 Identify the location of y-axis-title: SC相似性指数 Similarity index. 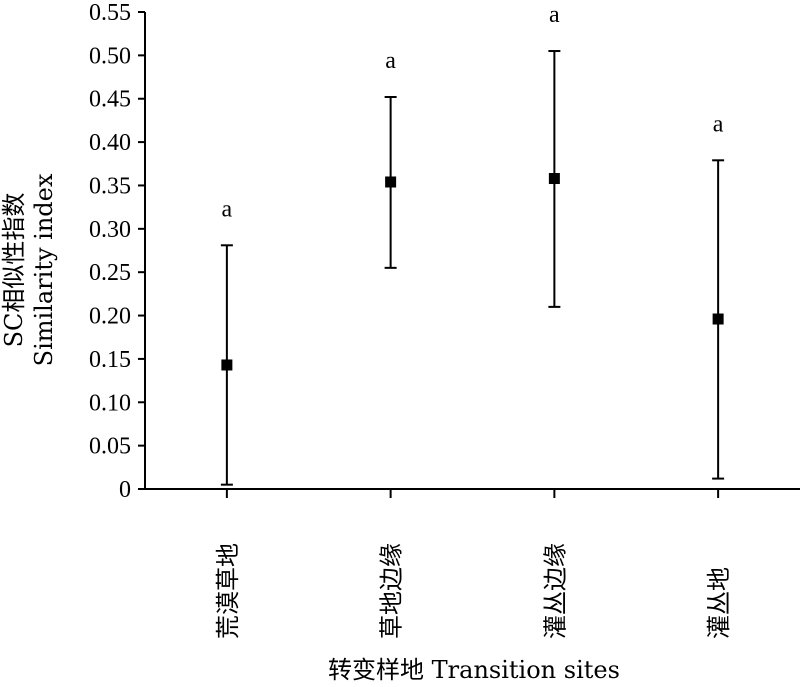
(29, 269).